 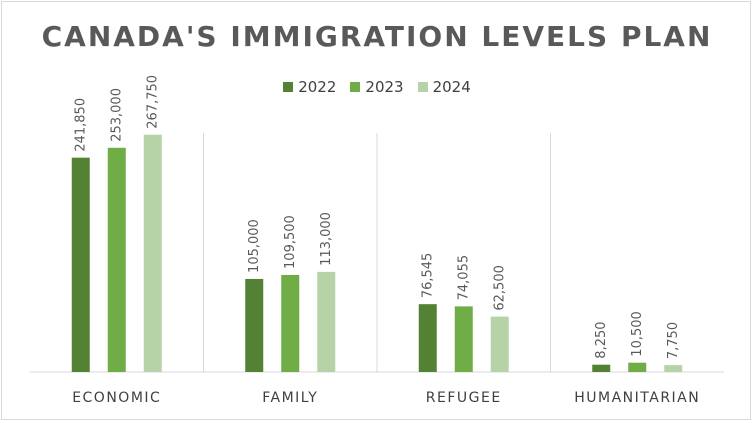 I want to click on legend-item-2024: 2024, so click(x=444, y=87).